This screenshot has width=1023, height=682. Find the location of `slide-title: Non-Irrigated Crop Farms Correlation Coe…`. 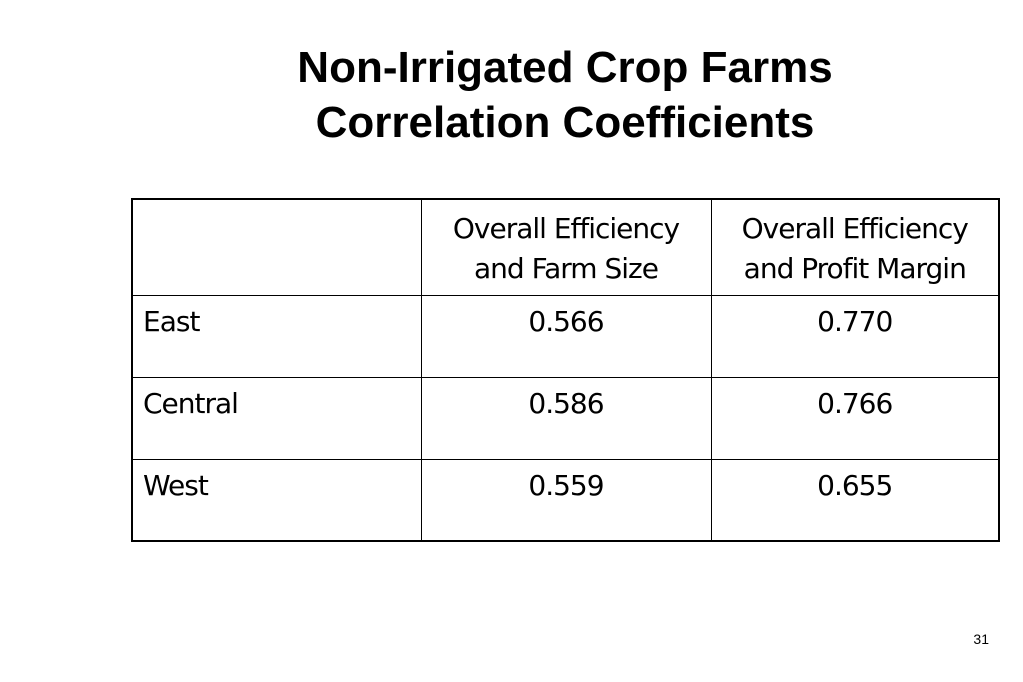

slide-title: Non-Irrigated Crop Farms Correlation Coe… is located at coordinates (561, 95).